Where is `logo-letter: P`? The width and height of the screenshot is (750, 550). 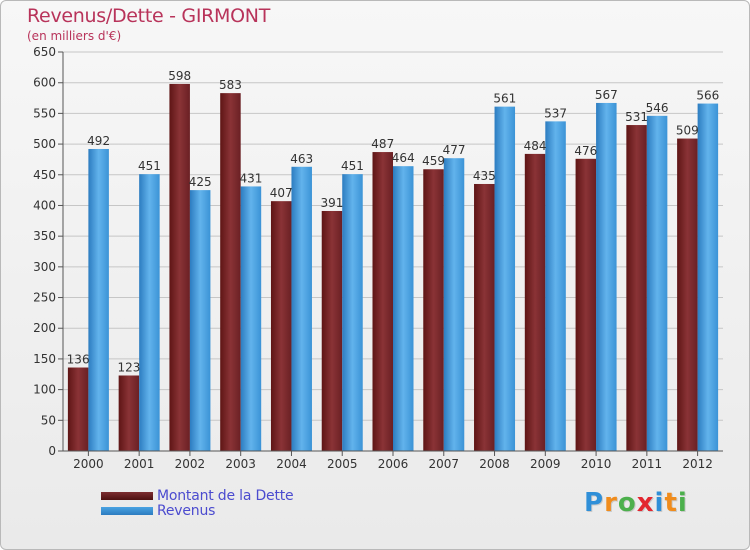 logo-letter: P is located at coordinates (594, 503).